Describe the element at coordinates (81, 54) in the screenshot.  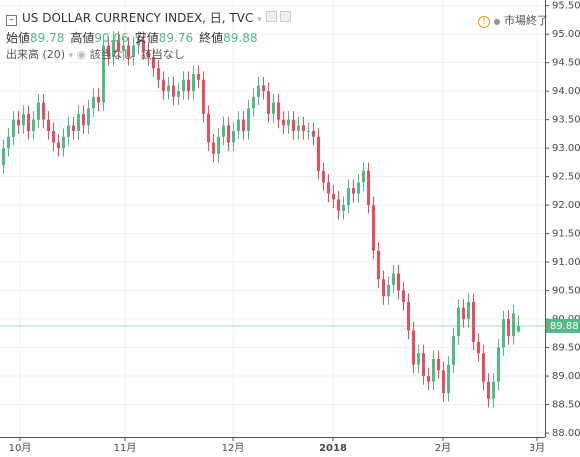
I see `eye-icon: ◉` at that location.